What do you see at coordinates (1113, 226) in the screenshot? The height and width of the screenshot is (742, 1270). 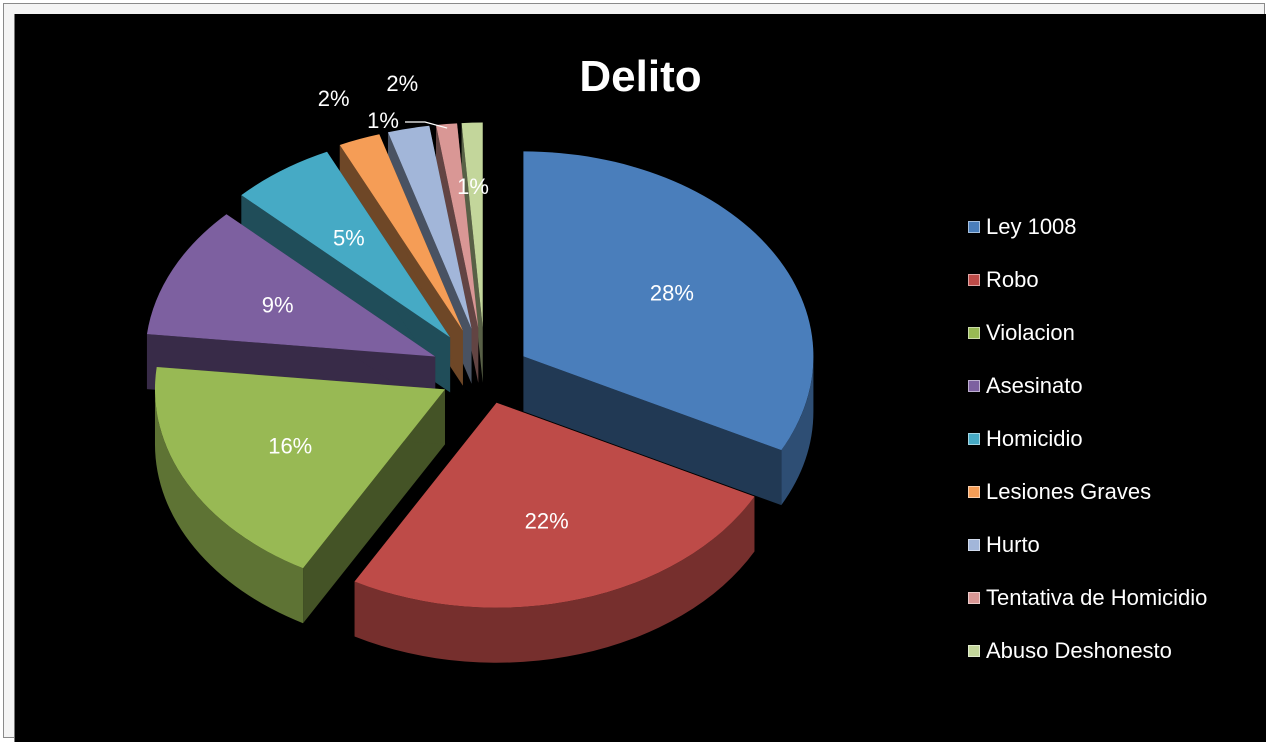 I see `legend-item-1: Ley 1008` at bounding box center [1113, 226].